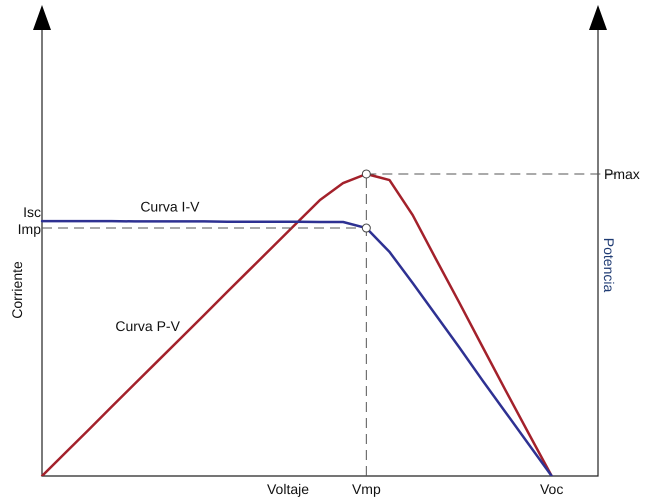 Image resolution: width=647 pixels, height=501 pixels. I want to click on text: Isc, so click(32, 212).